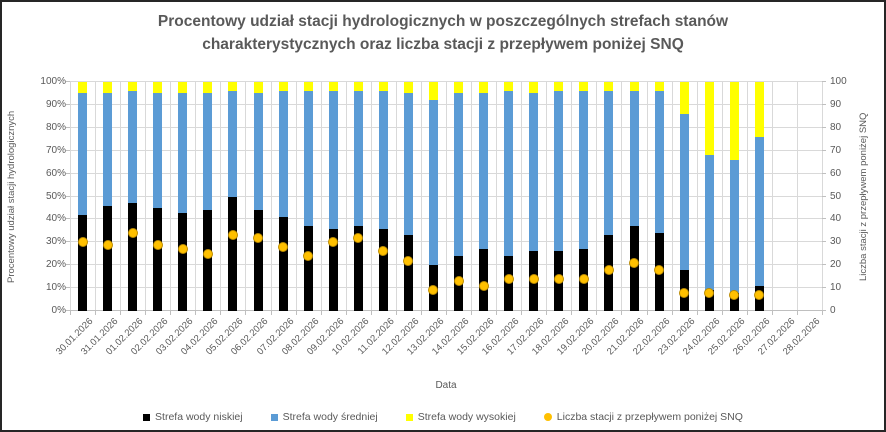  Describe the element at coordinates (55, 127) in the screenshot. I see `y-tick-label-left: 80%` at that location.